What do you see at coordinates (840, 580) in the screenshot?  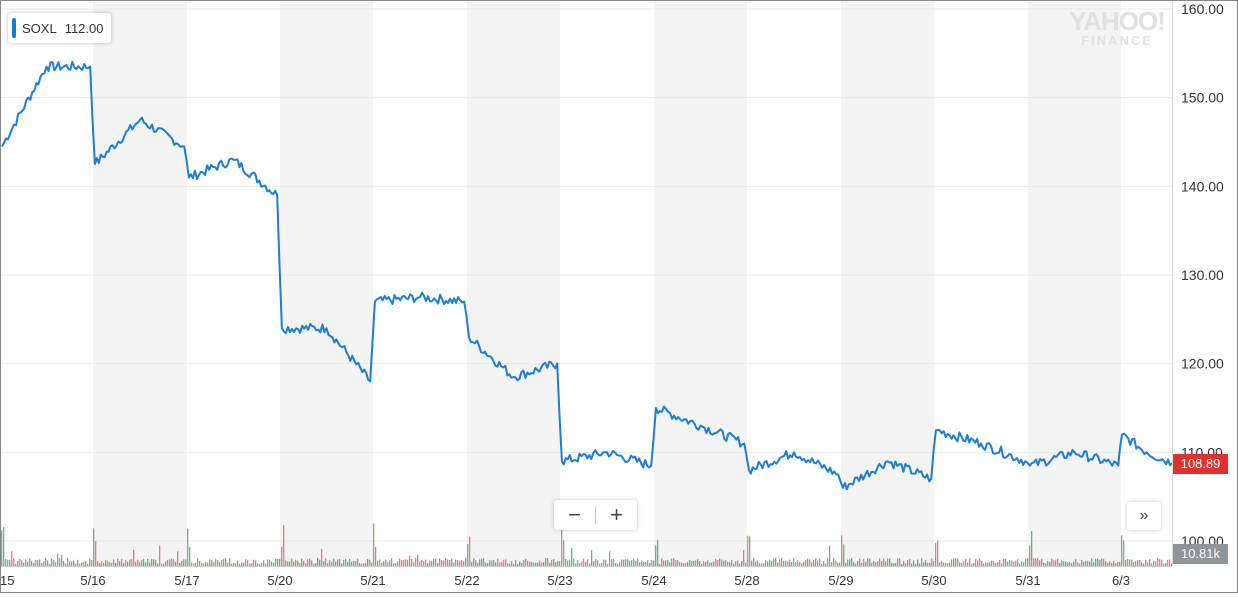 I see `x-tick-label: 5/29` at bounding box center [840, 580].